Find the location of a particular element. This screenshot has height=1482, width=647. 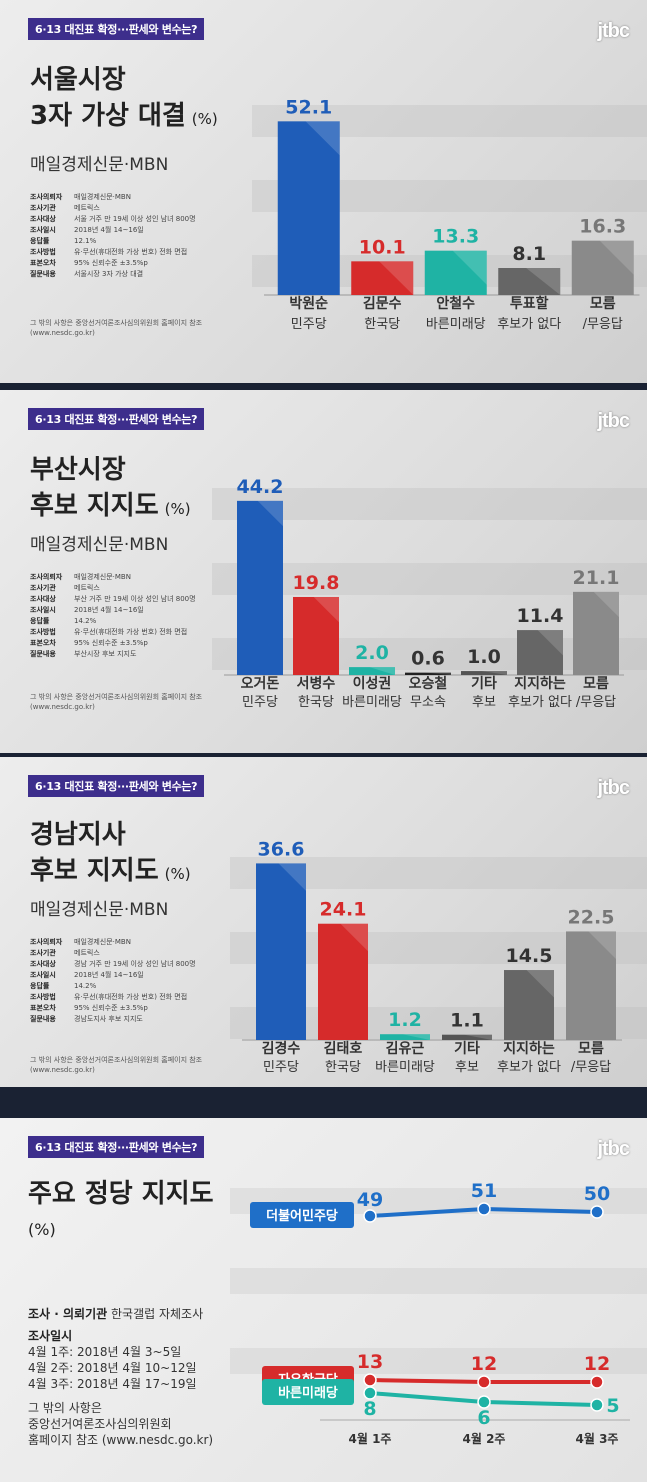

title-line1: 주요 정당 지지도 is located at coordinates (121, 1194).